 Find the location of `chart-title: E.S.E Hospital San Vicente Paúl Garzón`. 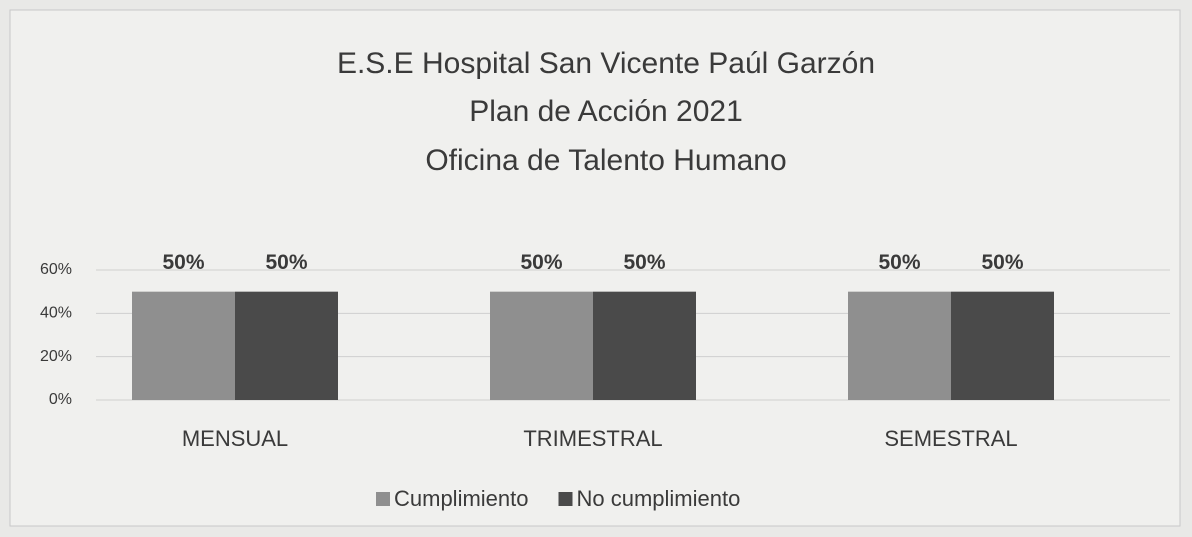

chart-title: E.S.E Hospital San Vicente Paúl Garzón is located at coordinates (606, 63).